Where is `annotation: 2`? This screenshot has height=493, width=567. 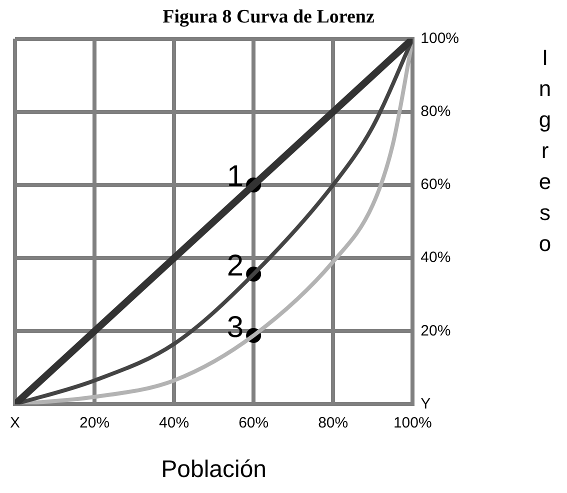 annotation: 2 is located at coordinates (235, 265).